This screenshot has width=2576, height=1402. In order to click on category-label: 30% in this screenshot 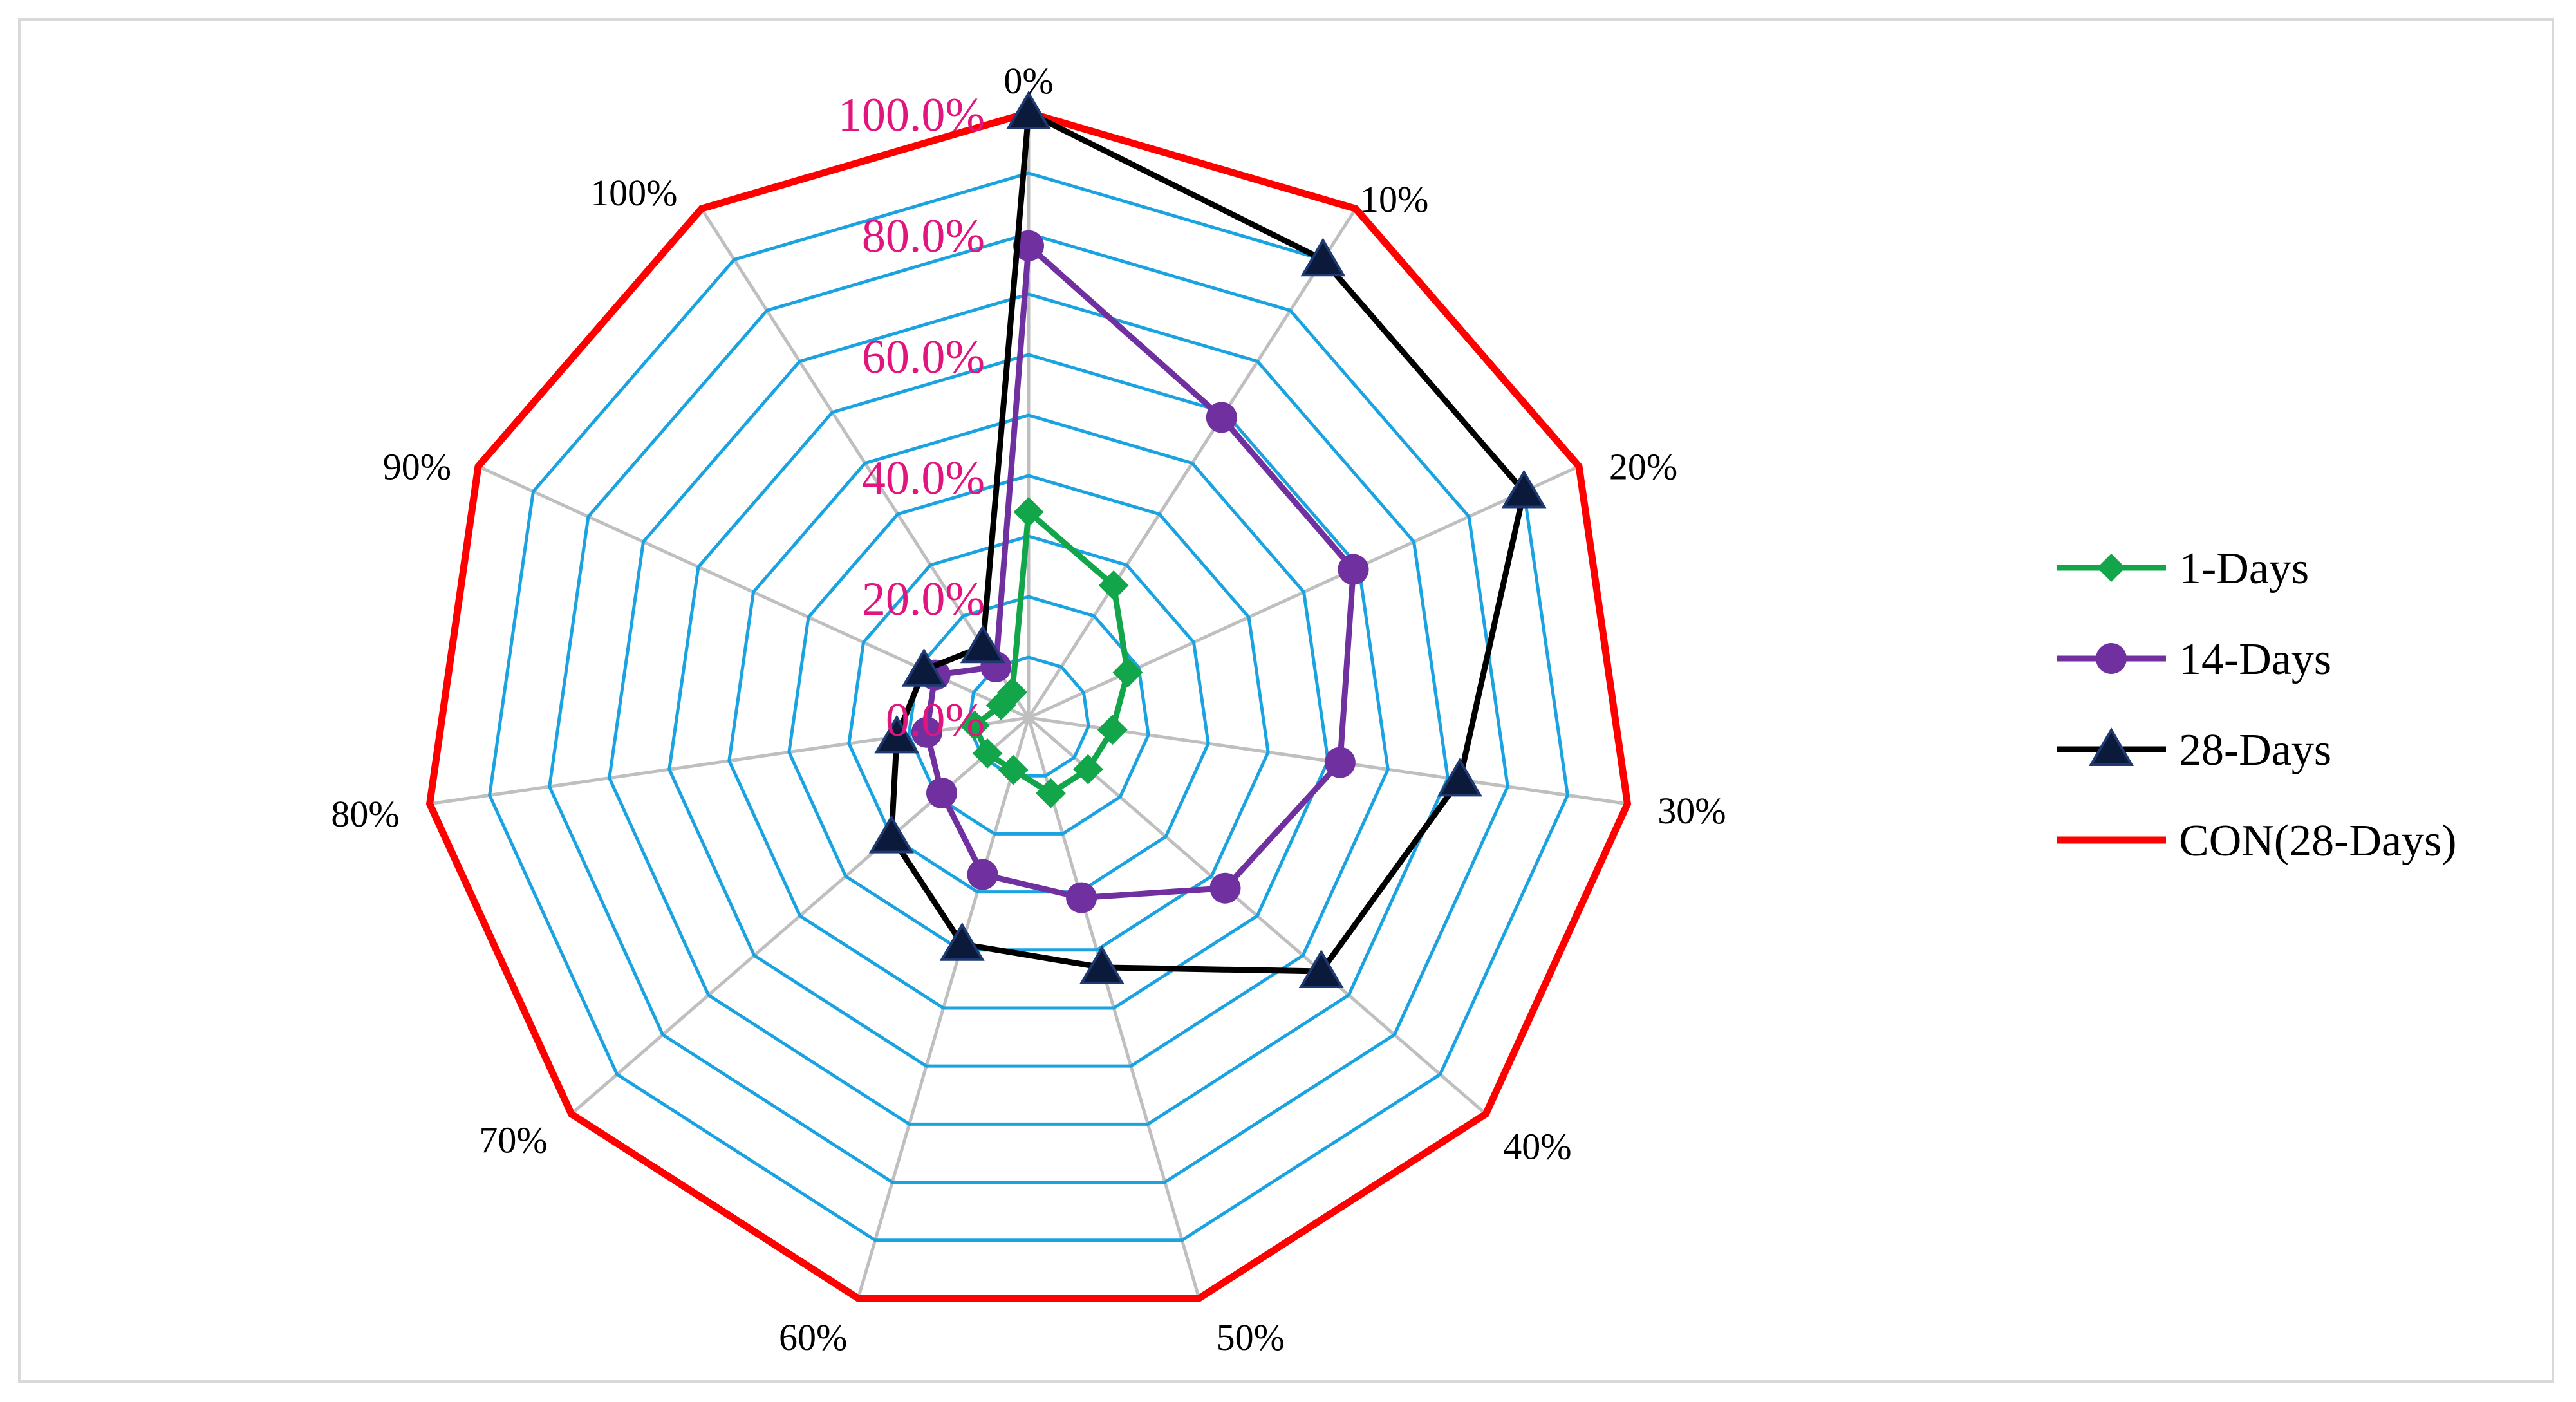, I will do `click(1691, 811)`.